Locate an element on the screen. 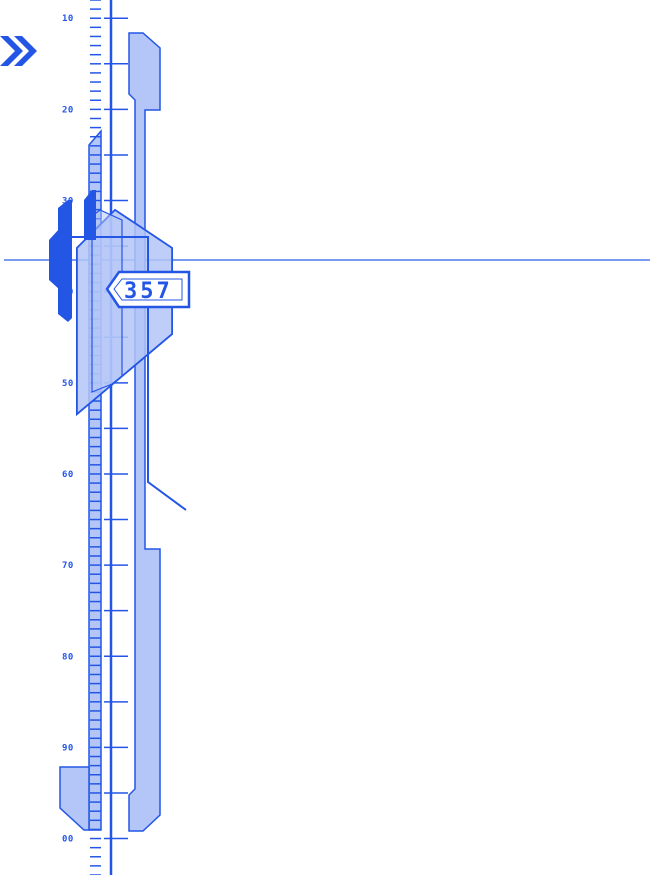 This screenshot has height=875, width=650. pointer-notch is located at coordinates (107, 301).